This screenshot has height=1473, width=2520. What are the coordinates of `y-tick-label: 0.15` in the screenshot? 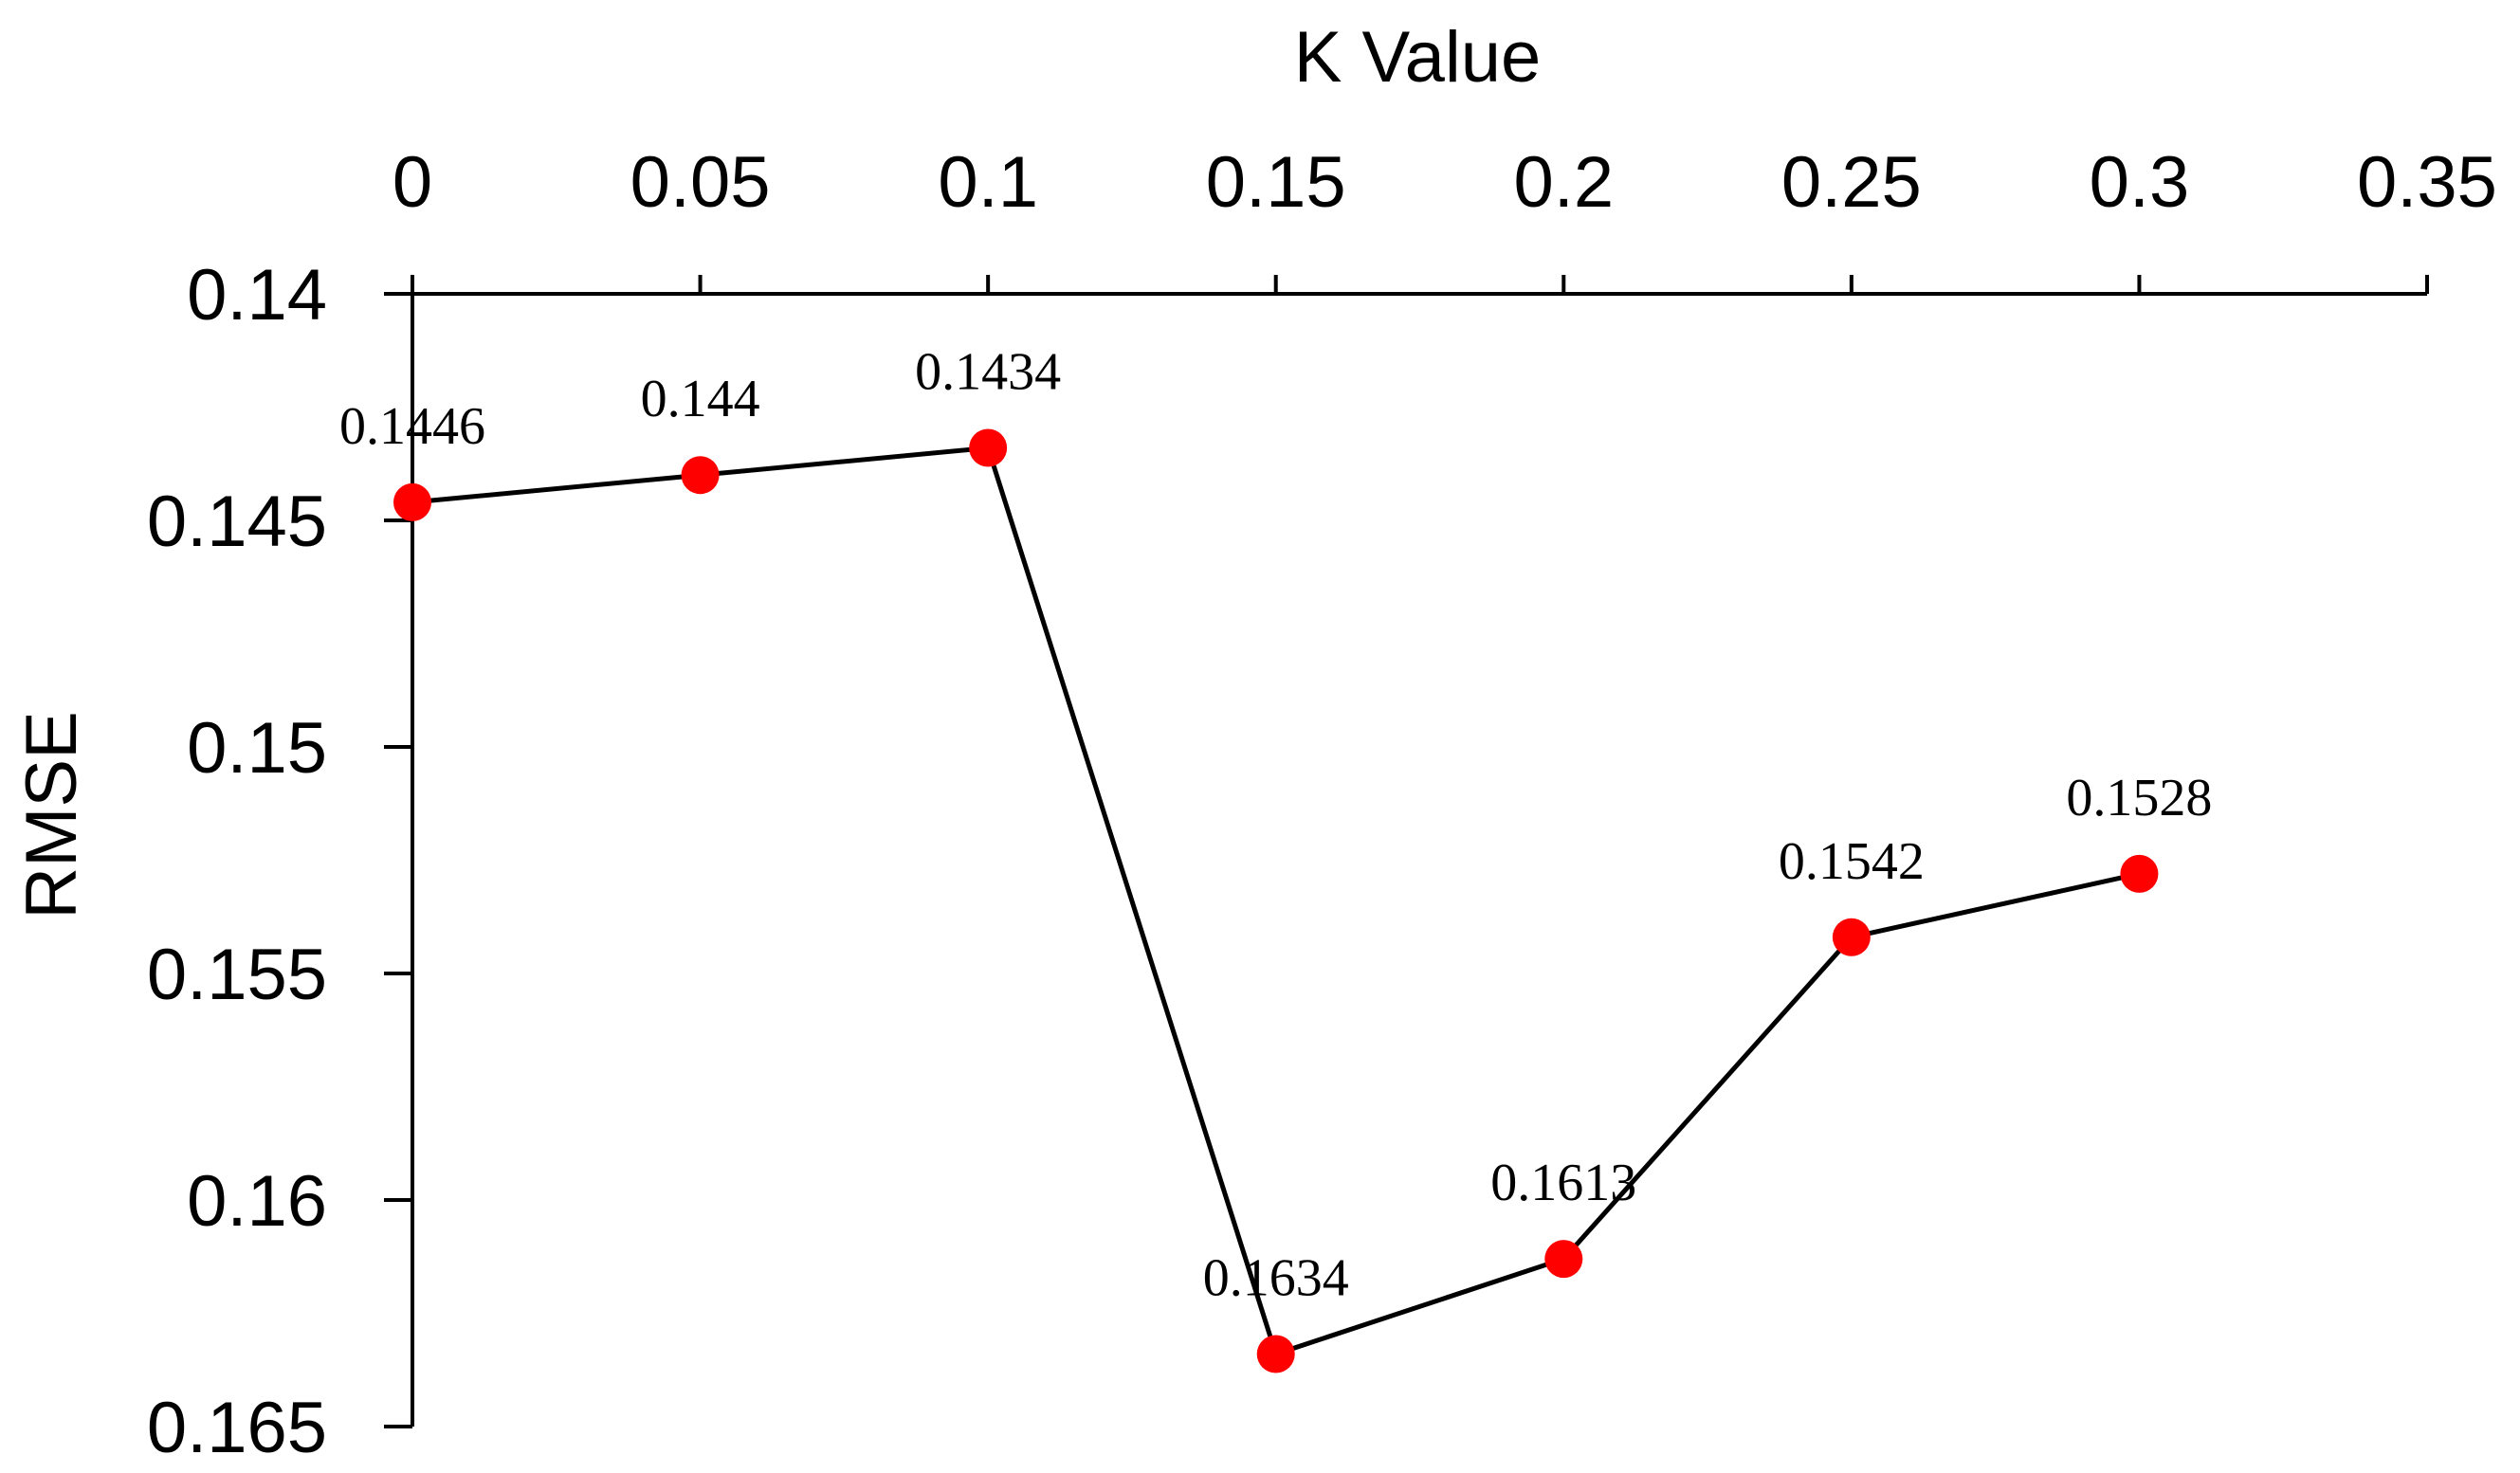 It's located at (257, 749).